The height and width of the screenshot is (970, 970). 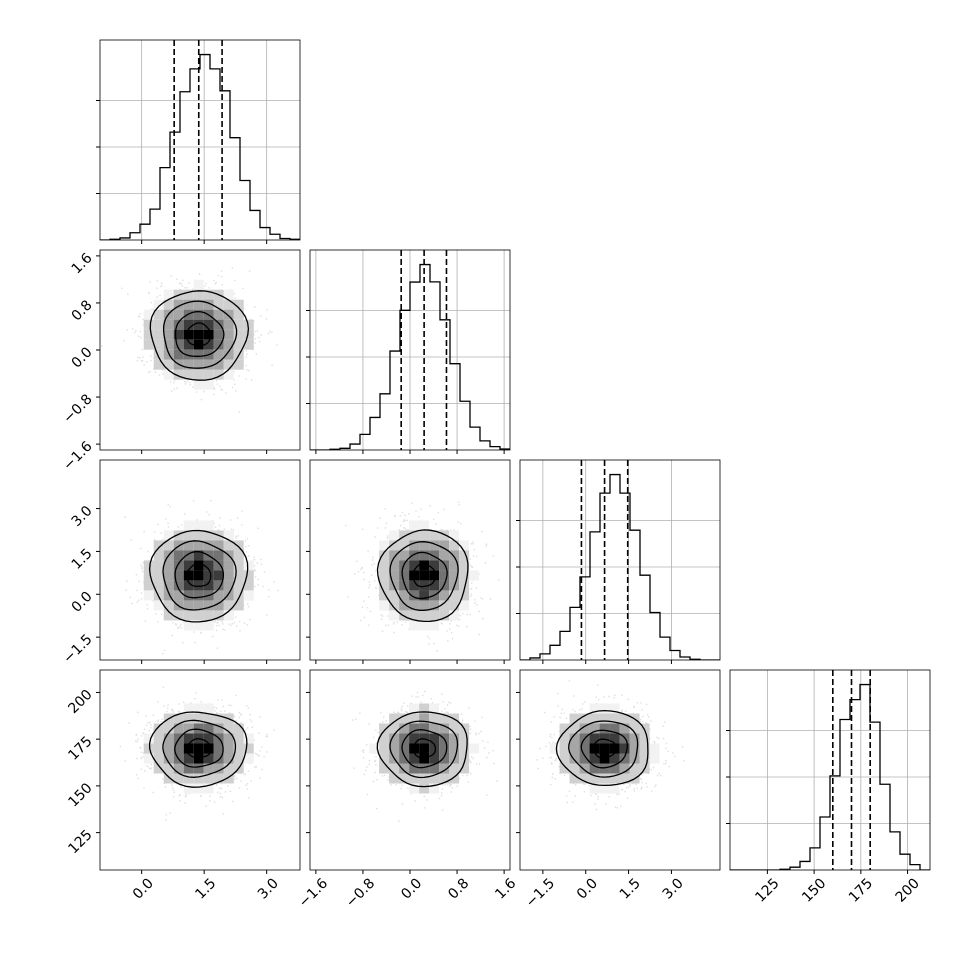 I want to click on x-tick-label: 1.6, so click(x=505, y=888).